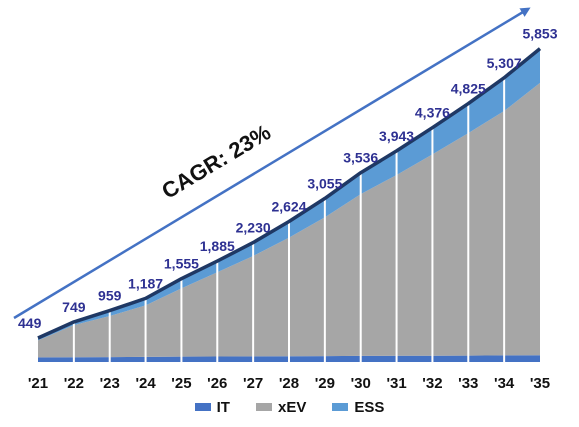 Image resolution: width=579 pixels, height=427 pixels. Describe the element at coordinates (288, 206) in the screenshot. I see `total-data-label: 2,624` at that location.